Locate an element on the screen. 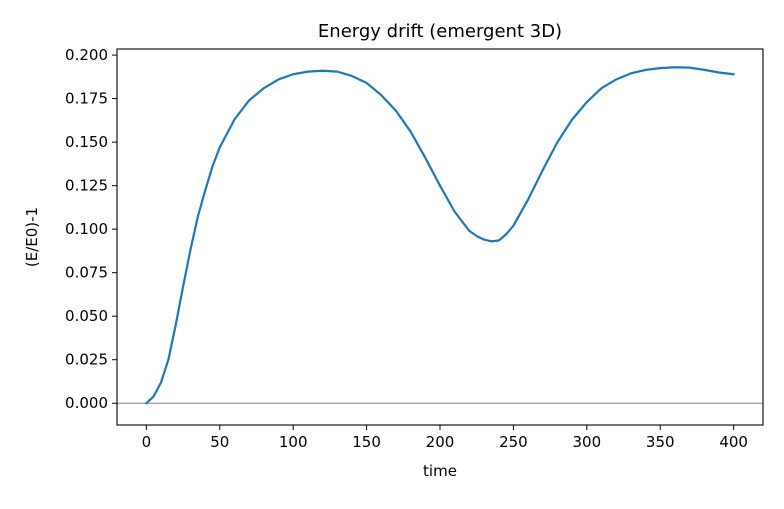 Image resolution: width=784 pixels, height=509 pixels. y-tick-label: 0.075 is located at coordinates (86, 273).